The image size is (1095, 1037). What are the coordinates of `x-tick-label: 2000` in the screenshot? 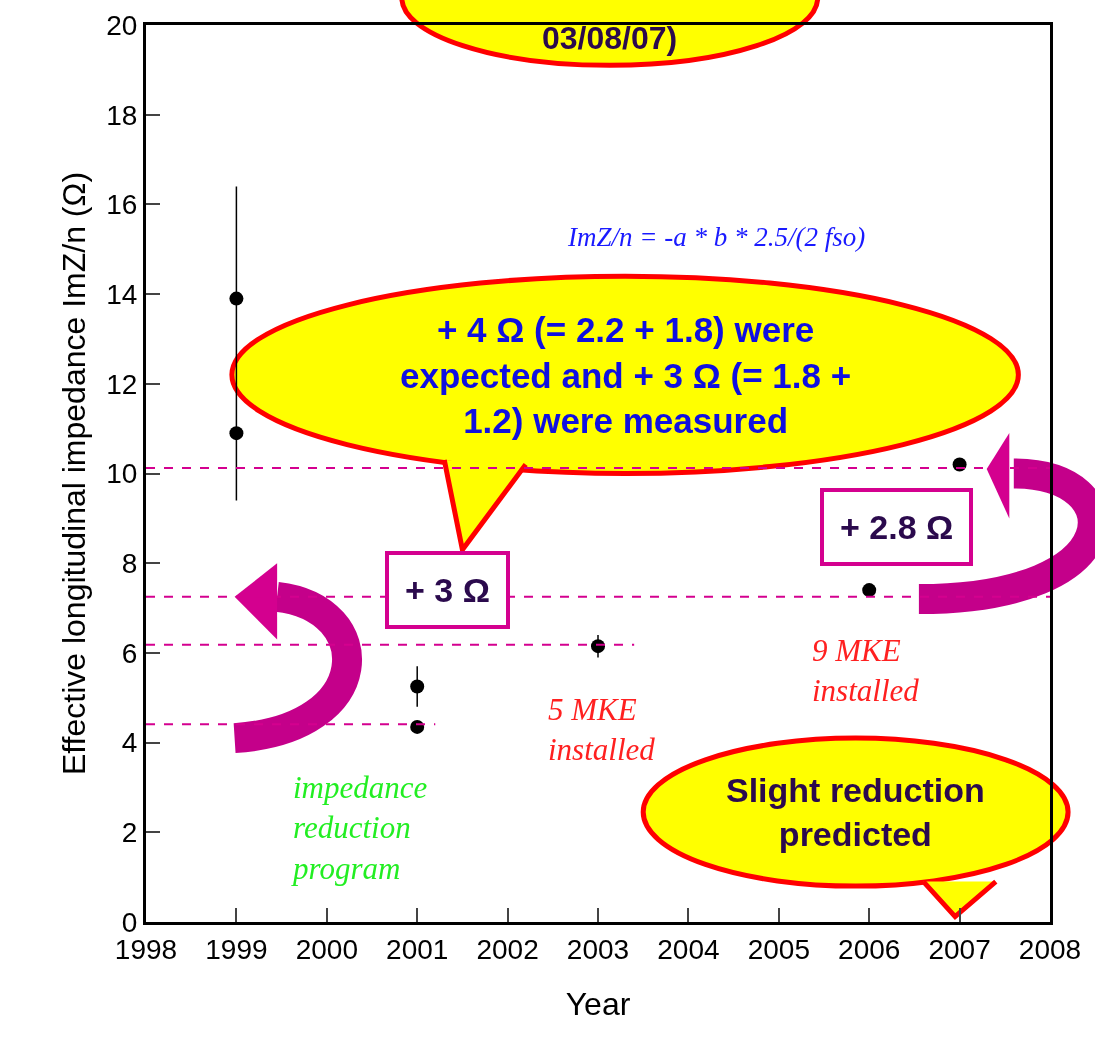 It's located at (326, 949).